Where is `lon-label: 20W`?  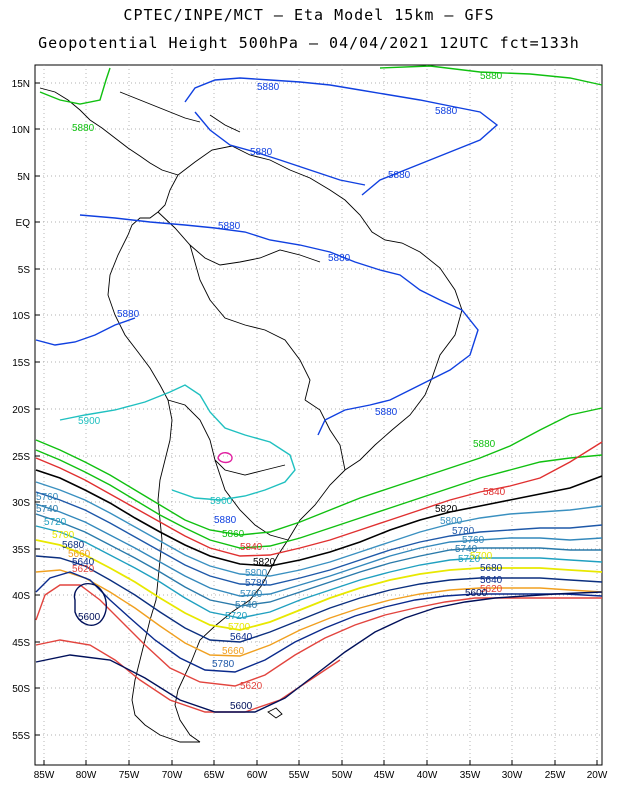 lon-label: 20W is located at coordinates (597, 775).